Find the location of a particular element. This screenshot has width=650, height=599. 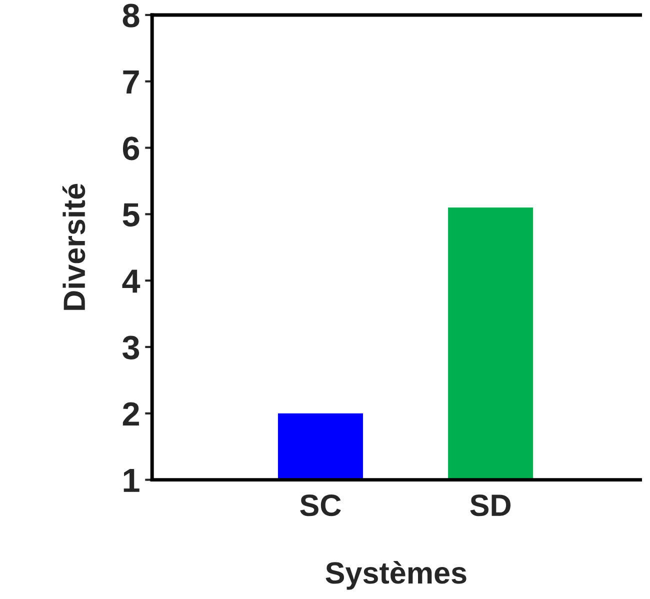

x-tick-label: SD is located at coordinates (490, 505).